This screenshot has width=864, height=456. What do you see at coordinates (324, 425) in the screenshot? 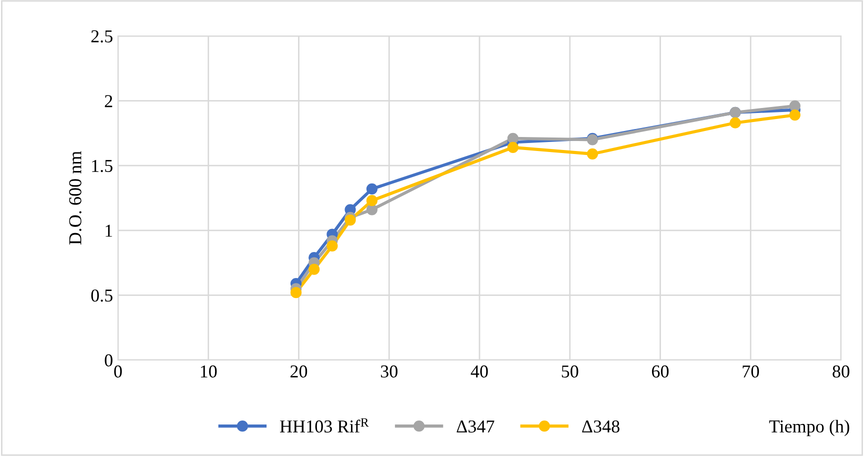
I see `legend-label: HH103 Rif$^{R}$` at bounding box center [324, 425].